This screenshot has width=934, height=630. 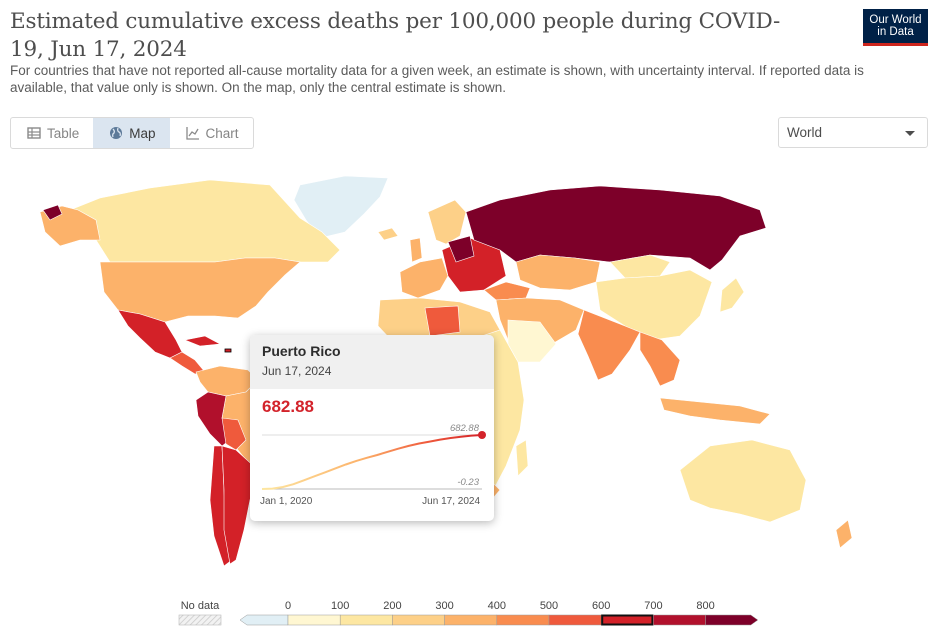 I want to click on legend-tick-200: 200, so click(x=392, y=606).